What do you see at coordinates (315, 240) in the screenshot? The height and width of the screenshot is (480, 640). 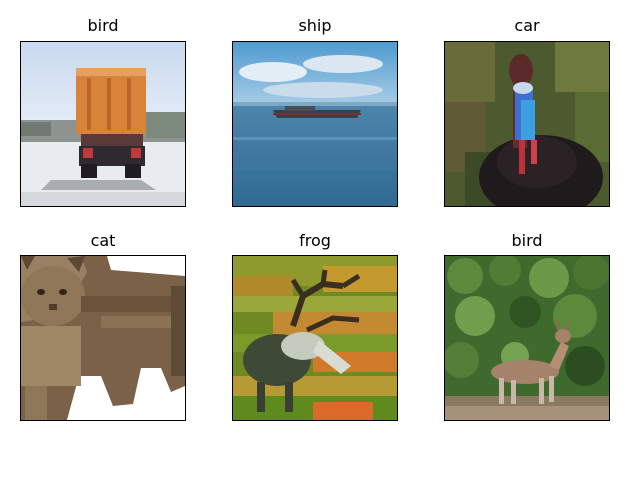 I see `panel-title-5: frog` at bounding box center [315, 240].